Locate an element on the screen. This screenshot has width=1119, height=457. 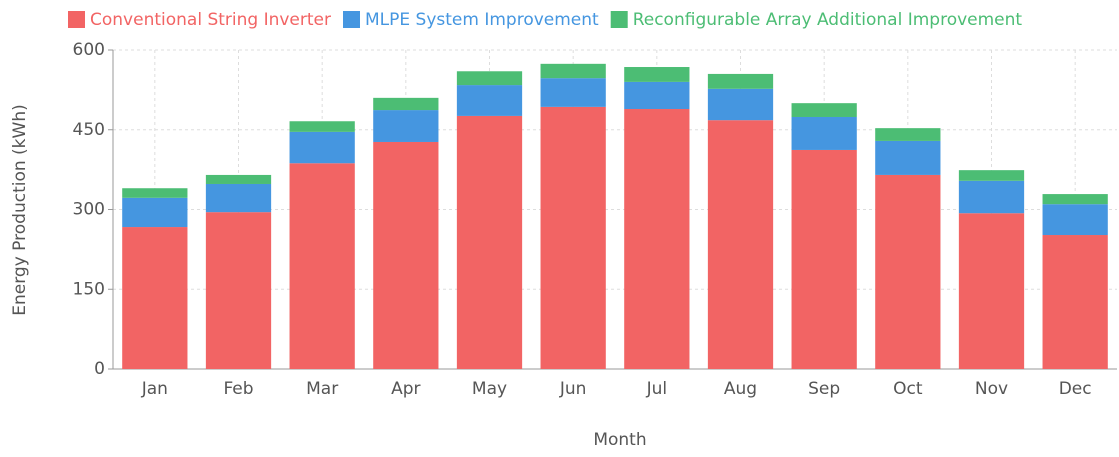
legend-label: Conventional String Inverter is located at coordinates (210, 20).